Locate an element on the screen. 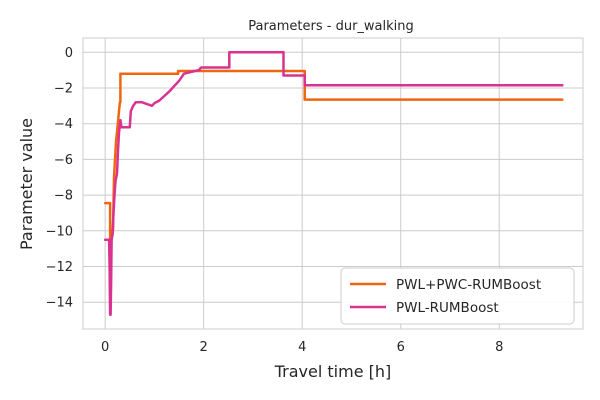 This screenshot has width=600, height=400. legend-box is located at coordinates (457, 296).